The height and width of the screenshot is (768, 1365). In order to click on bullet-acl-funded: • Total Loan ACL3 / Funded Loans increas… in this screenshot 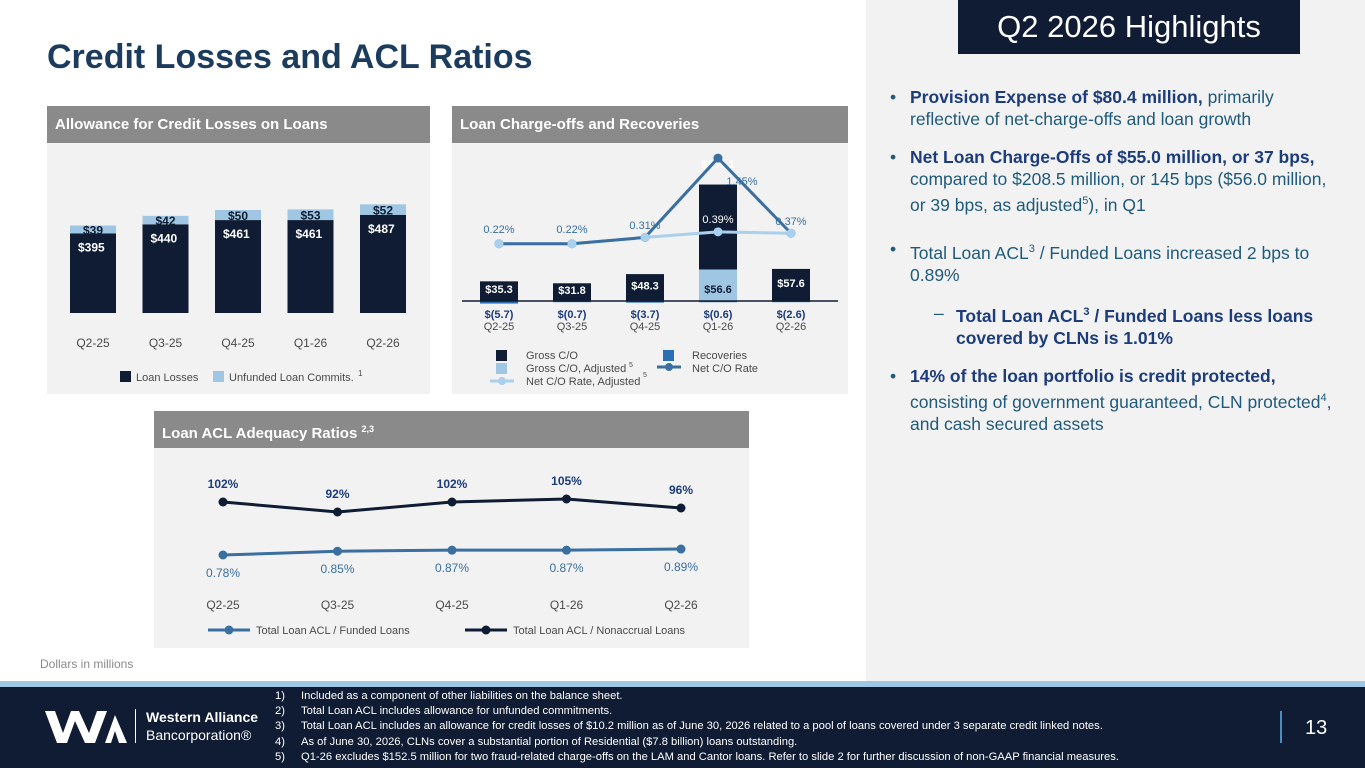, I will do `click(1115, 262)`.